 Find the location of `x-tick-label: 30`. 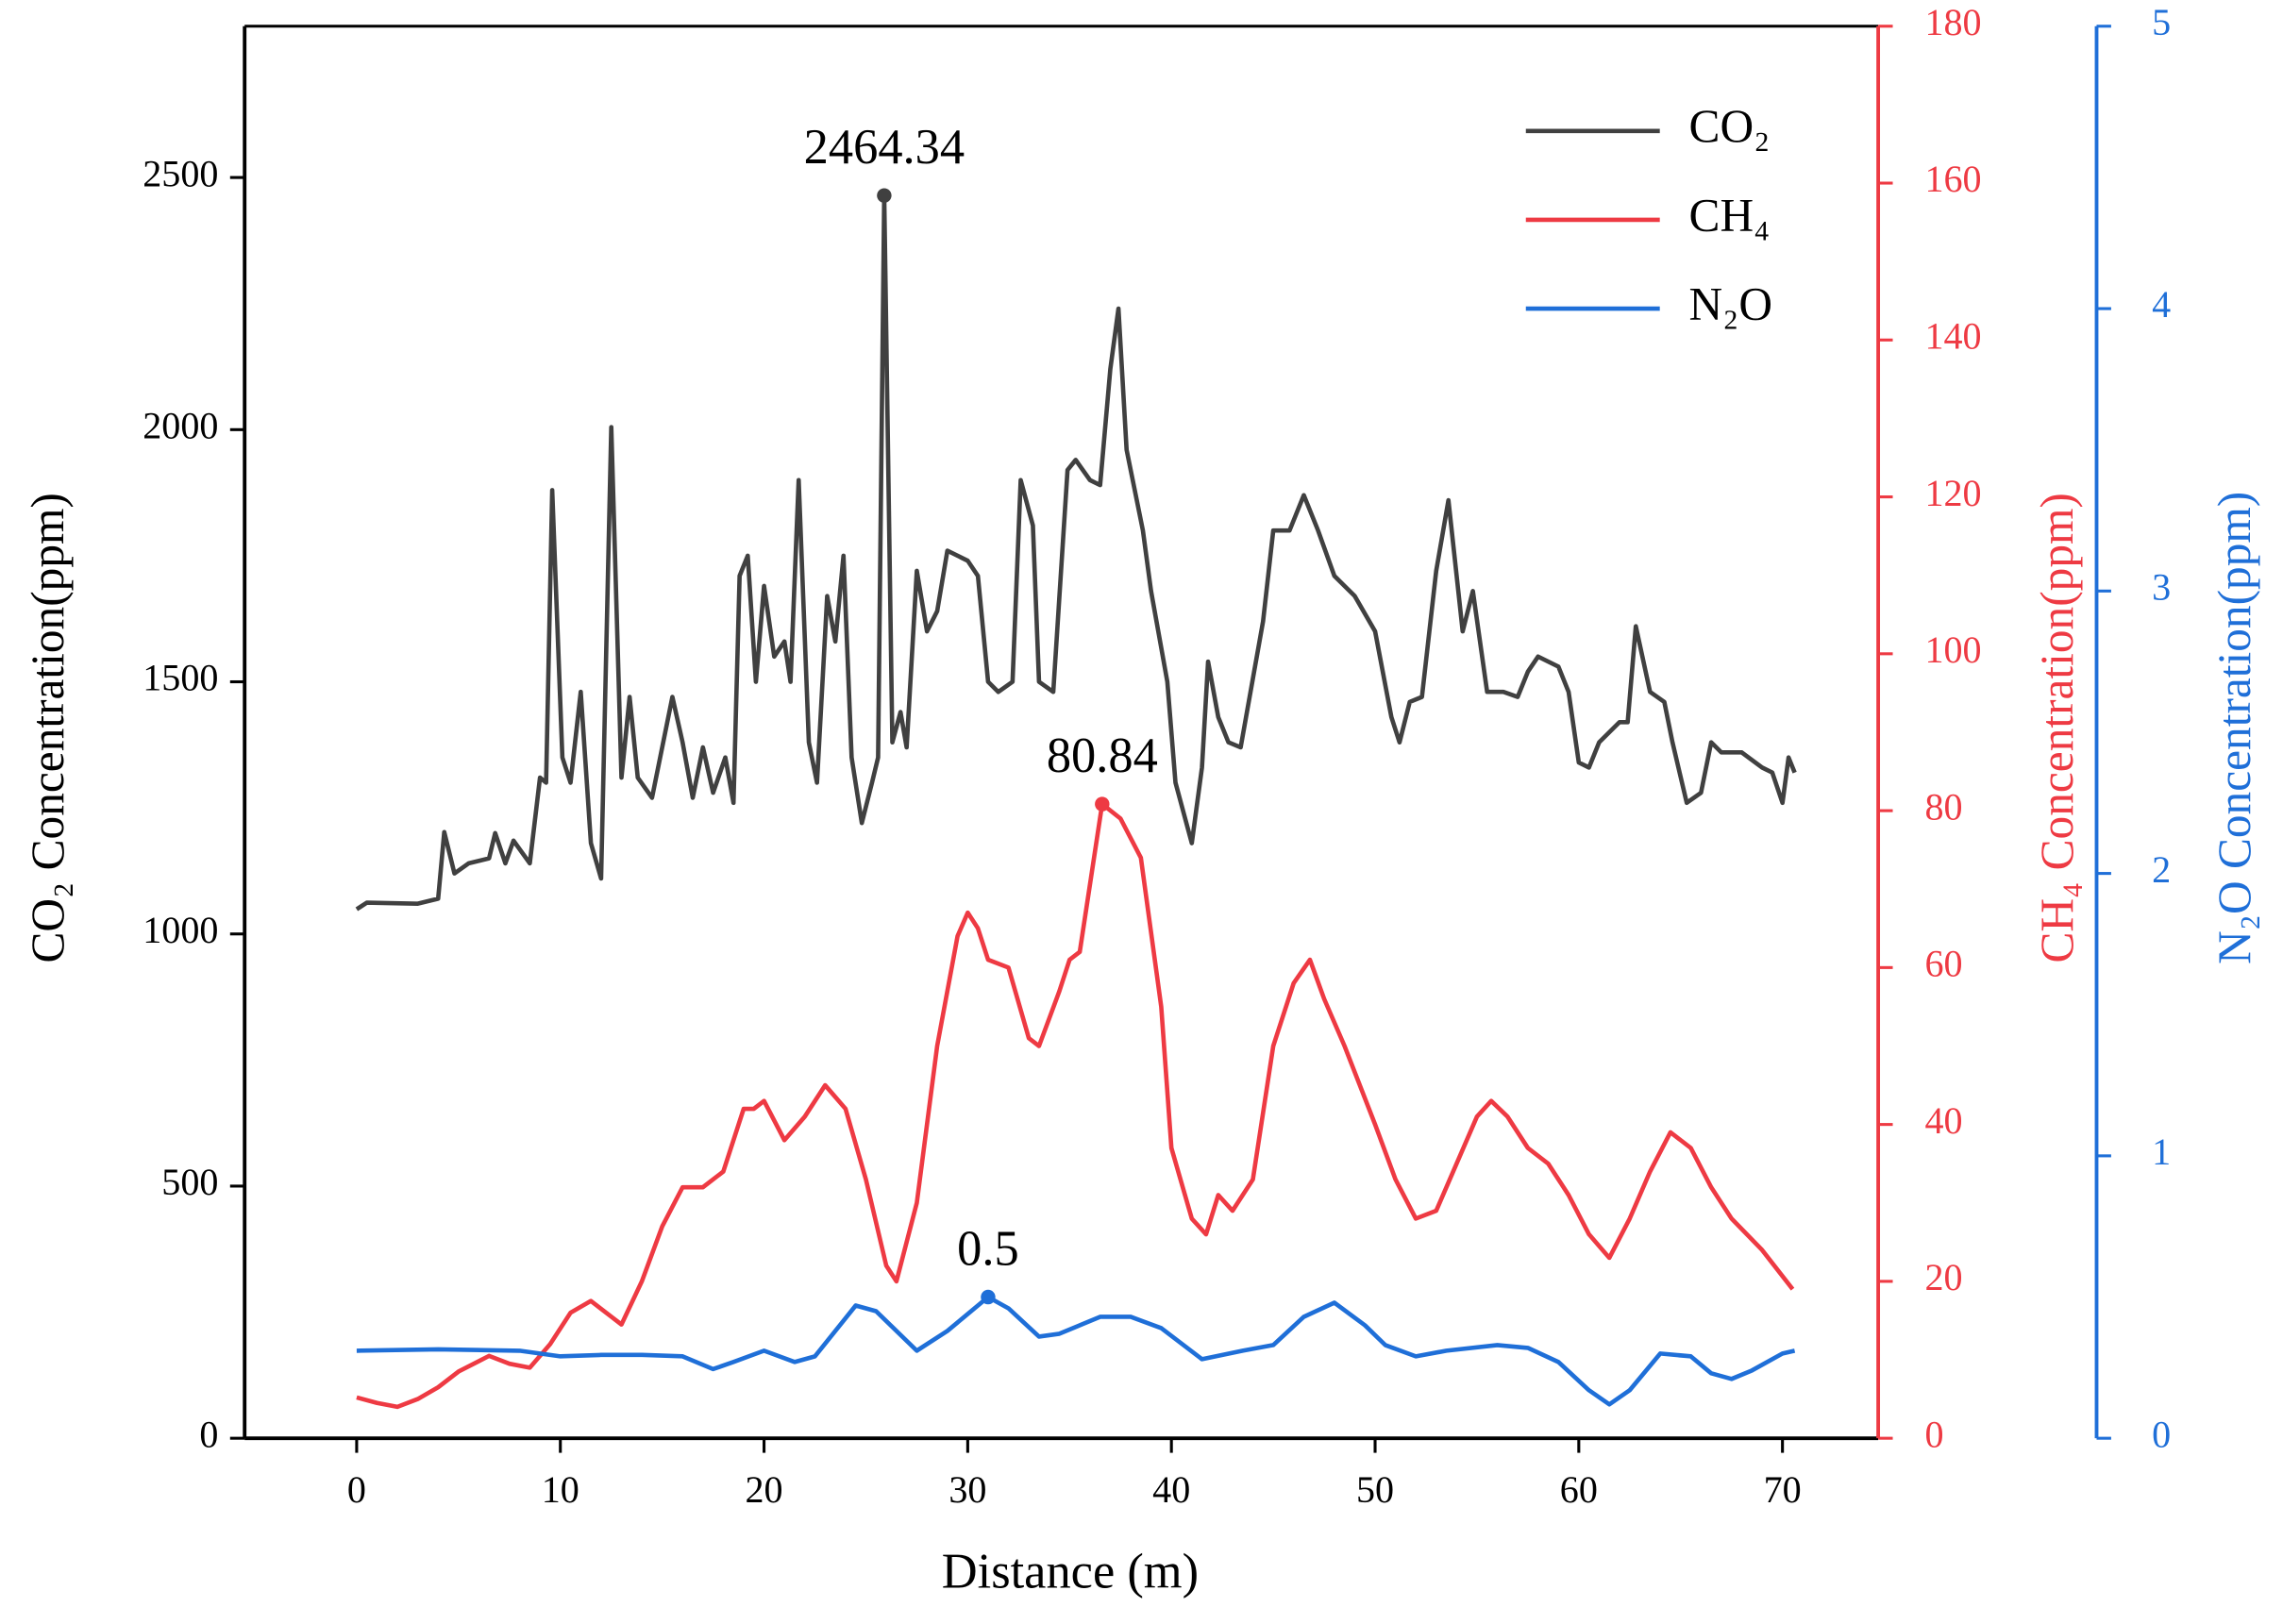

x-tick-label: 30 is located at coordinates (967, 1489).